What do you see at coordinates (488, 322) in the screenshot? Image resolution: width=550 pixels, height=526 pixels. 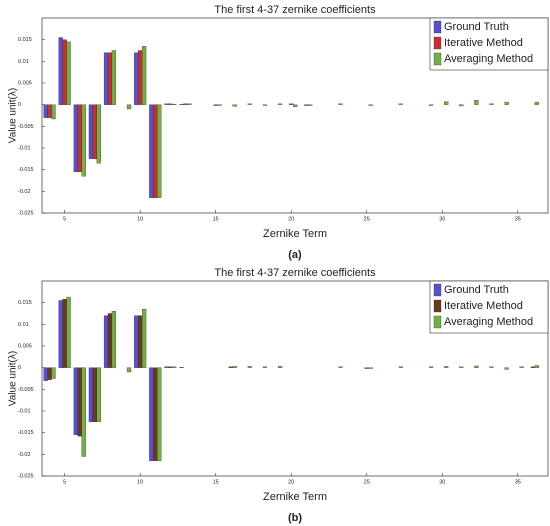 I see `legend-label: Averaging Method` at bounding box center [488, 322].